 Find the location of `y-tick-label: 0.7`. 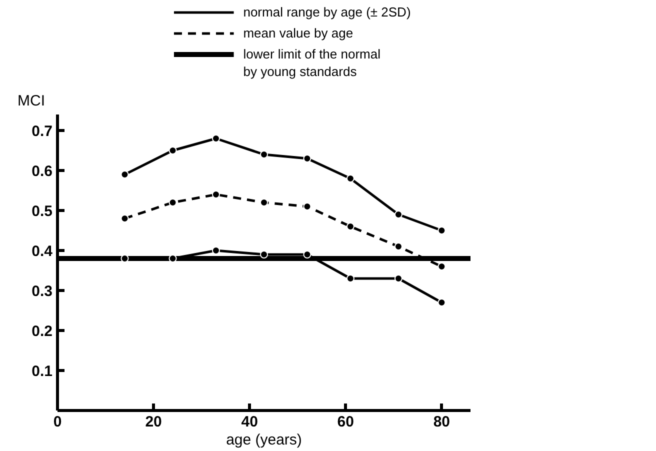

y-tick-label: 0.7 is located at coordinates (42, 131).